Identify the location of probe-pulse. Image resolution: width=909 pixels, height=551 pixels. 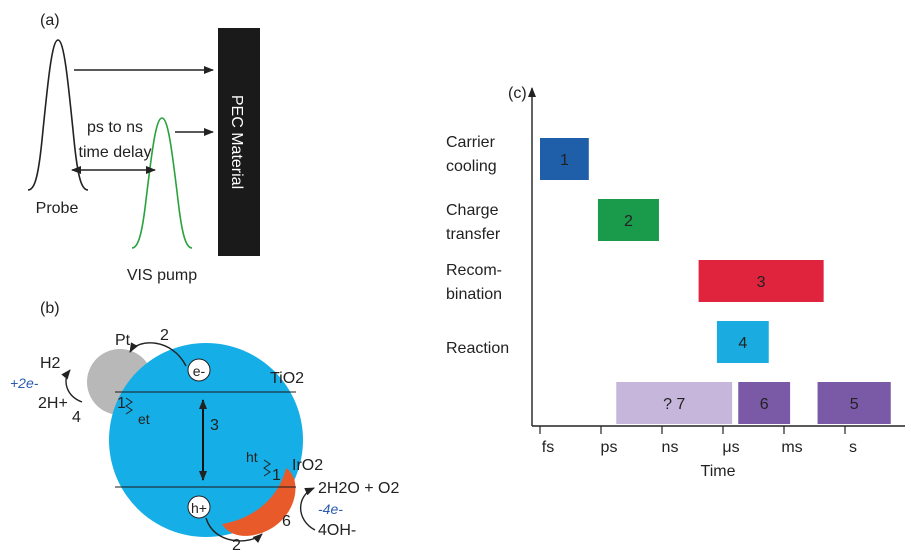
(58, 115).